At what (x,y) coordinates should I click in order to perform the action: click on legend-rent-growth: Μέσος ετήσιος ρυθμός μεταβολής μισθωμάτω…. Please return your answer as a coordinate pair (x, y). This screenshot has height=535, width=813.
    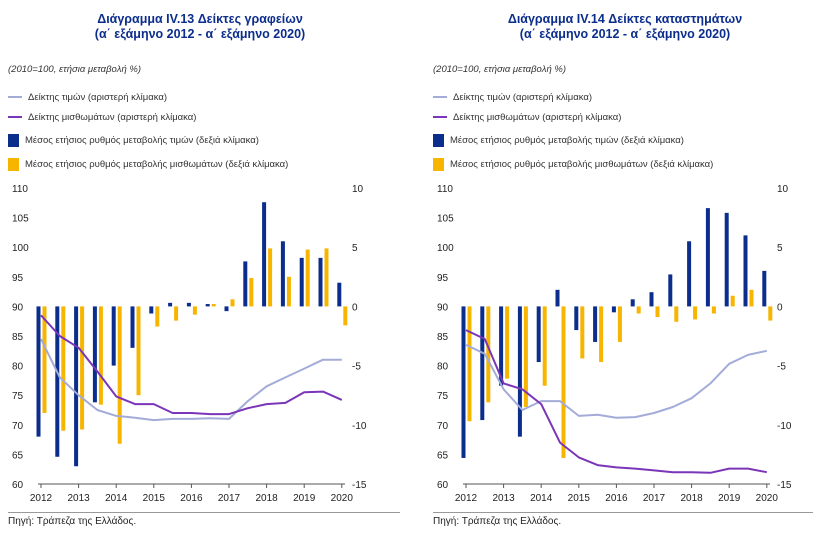
    Looking at the image, I should click on (573, 164).